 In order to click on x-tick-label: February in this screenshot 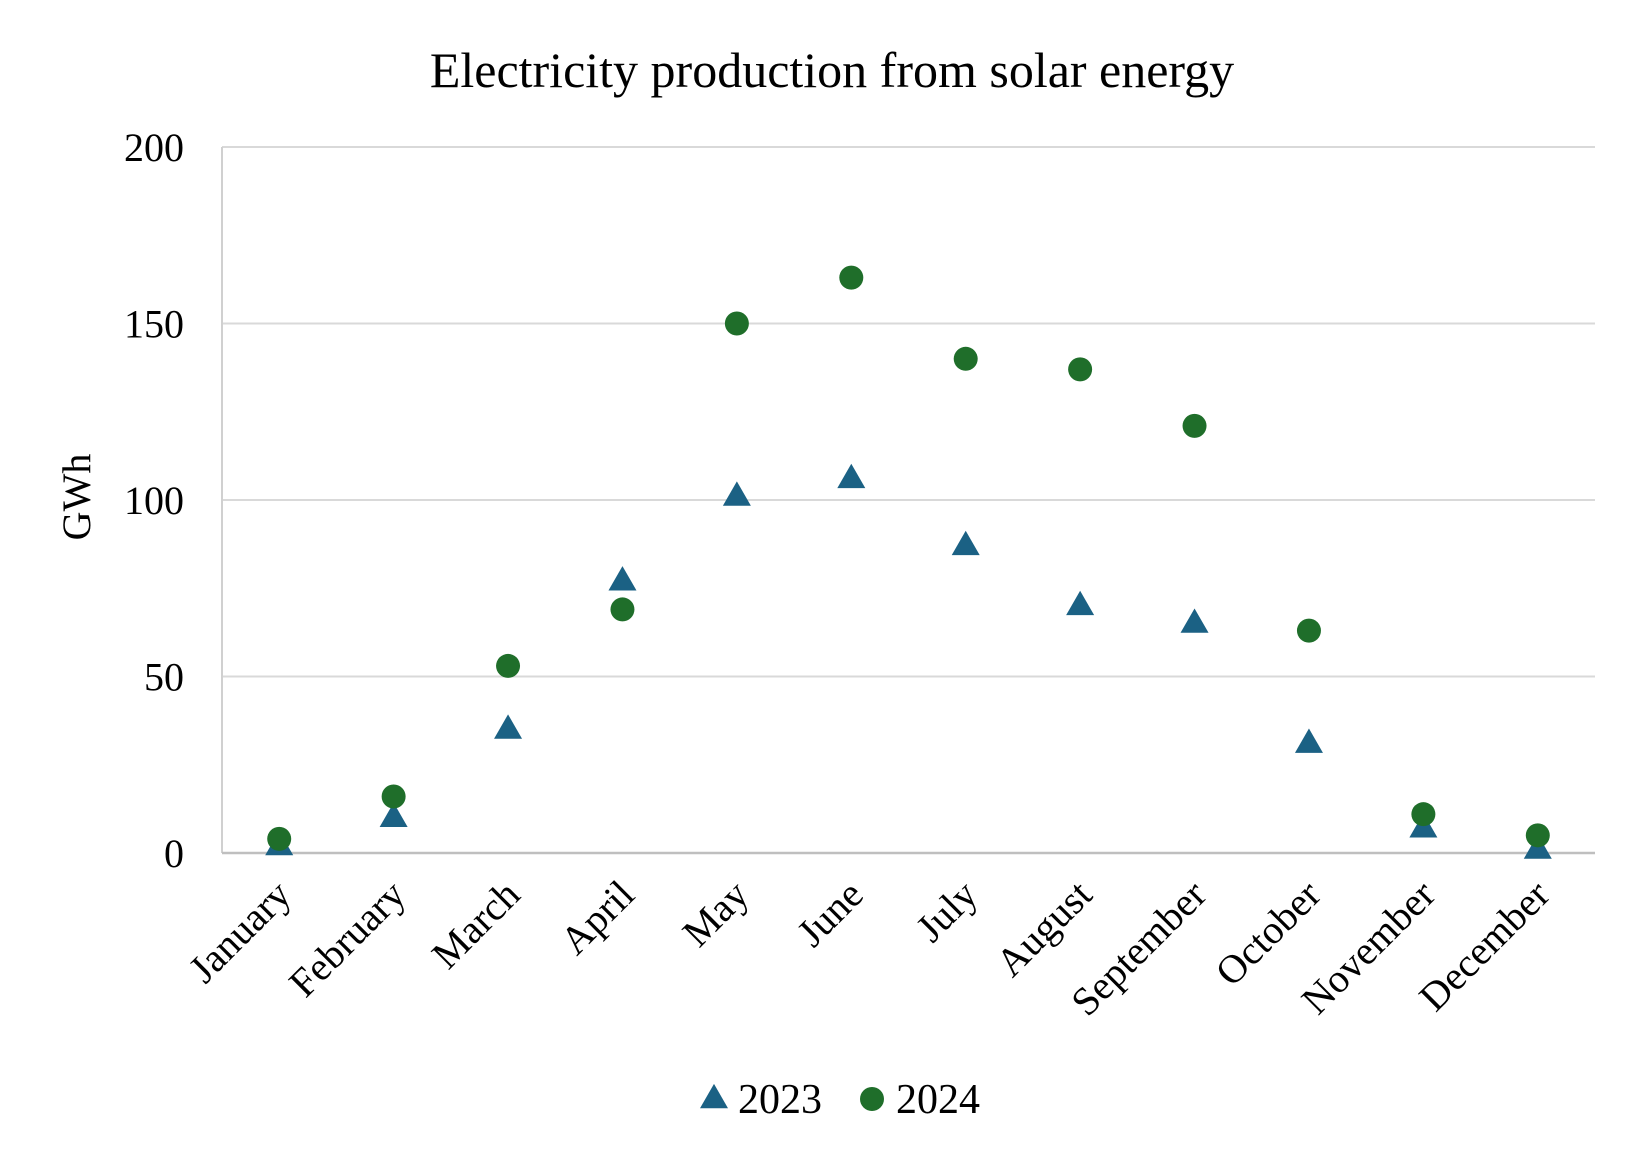, I will do `click(347, 939)`.